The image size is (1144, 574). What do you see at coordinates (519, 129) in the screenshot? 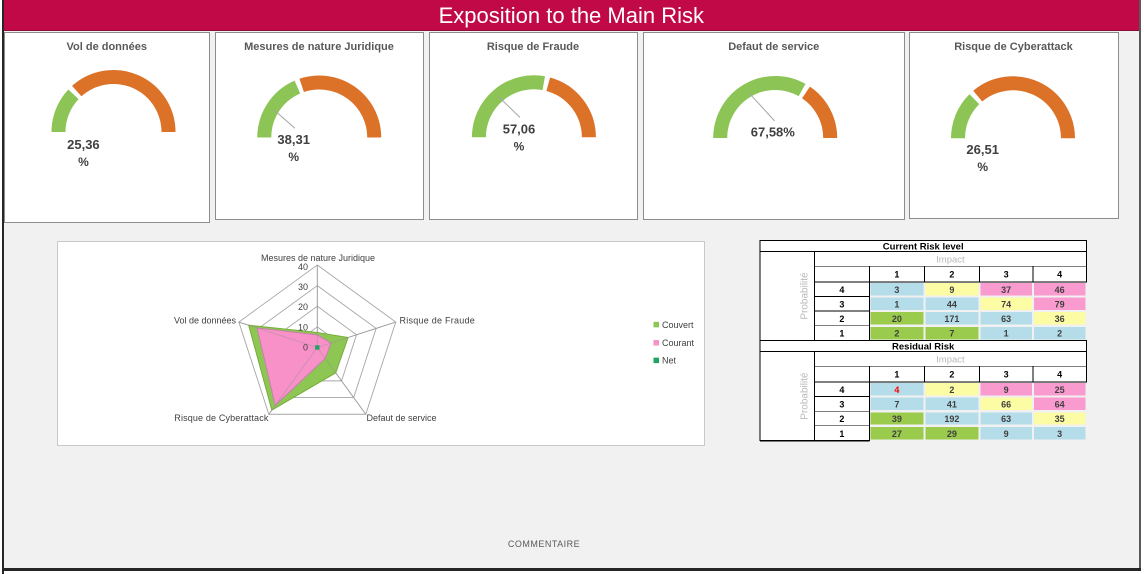
I see `svg-text: 57,06` at bounding box center [519, 129].